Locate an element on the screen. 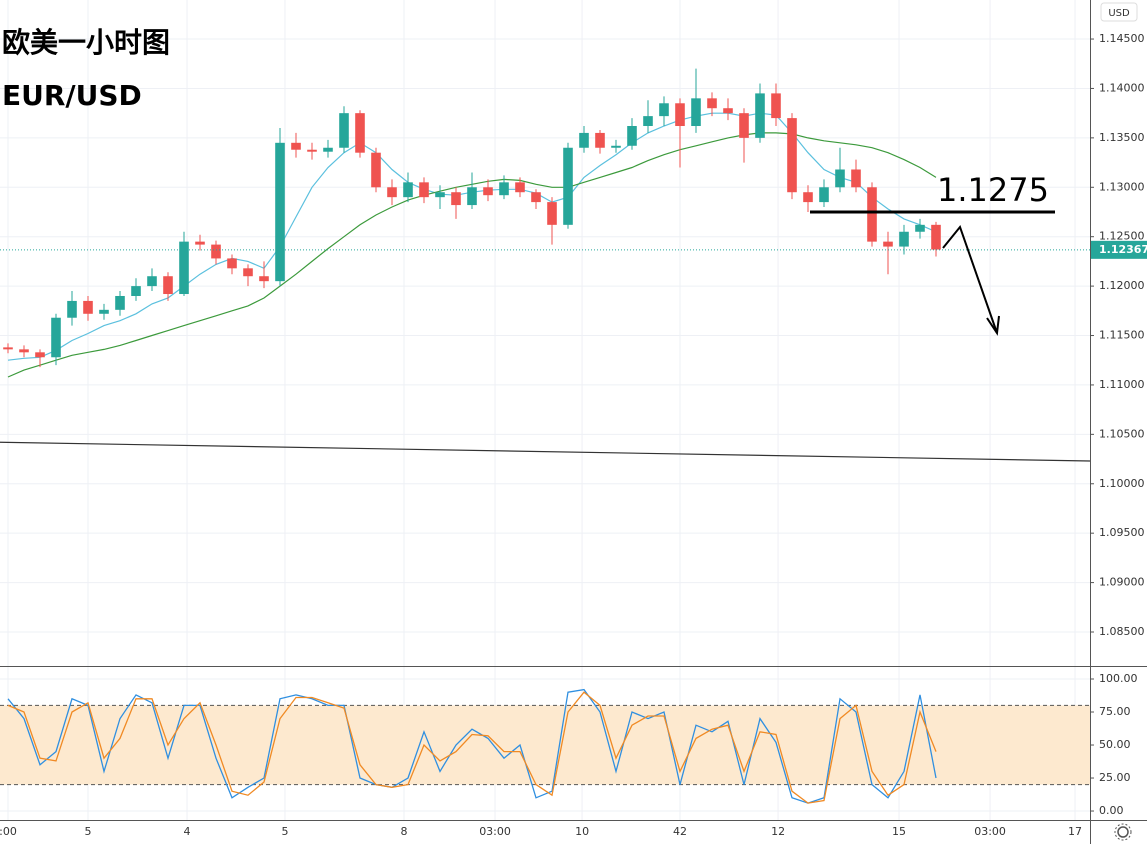 The width and height of the screenshot is (1147, 844). currency-box is located at coordinates (1119, 12).